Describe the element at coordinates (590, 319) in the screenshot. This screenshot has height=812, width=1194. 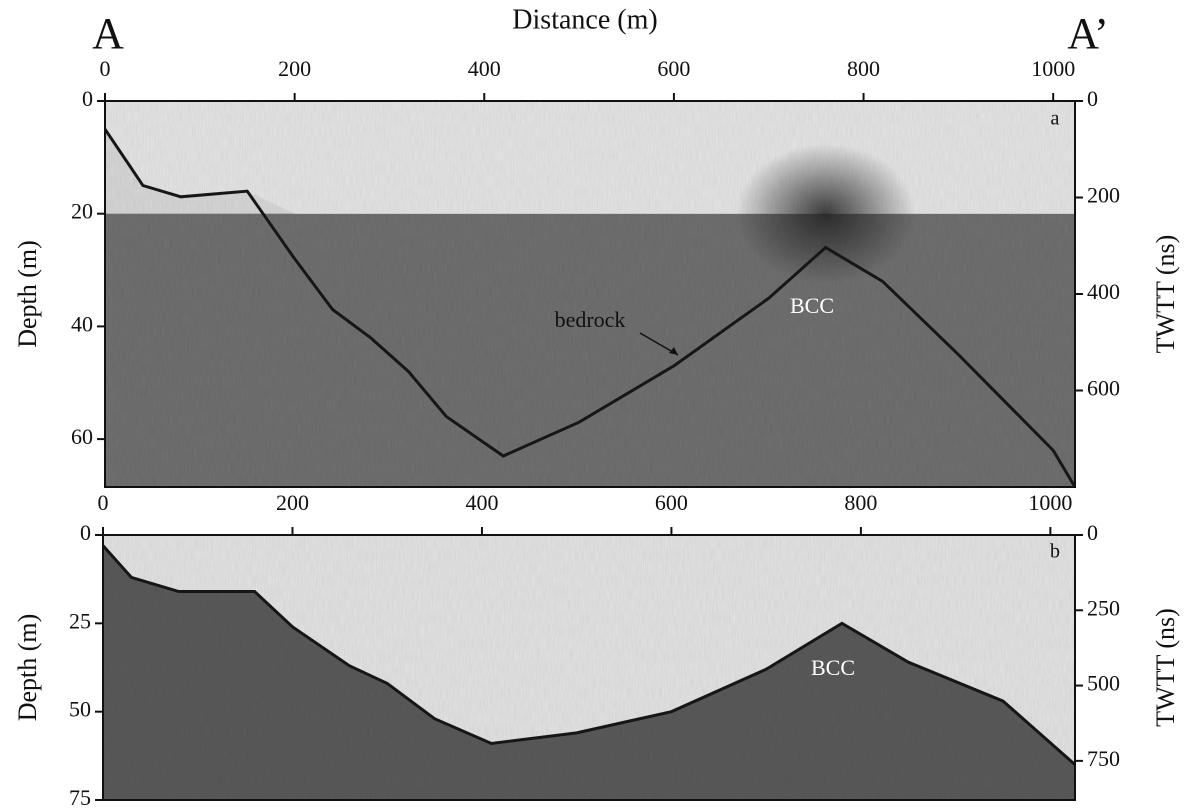
I see `annotation: bedrock` at that location.